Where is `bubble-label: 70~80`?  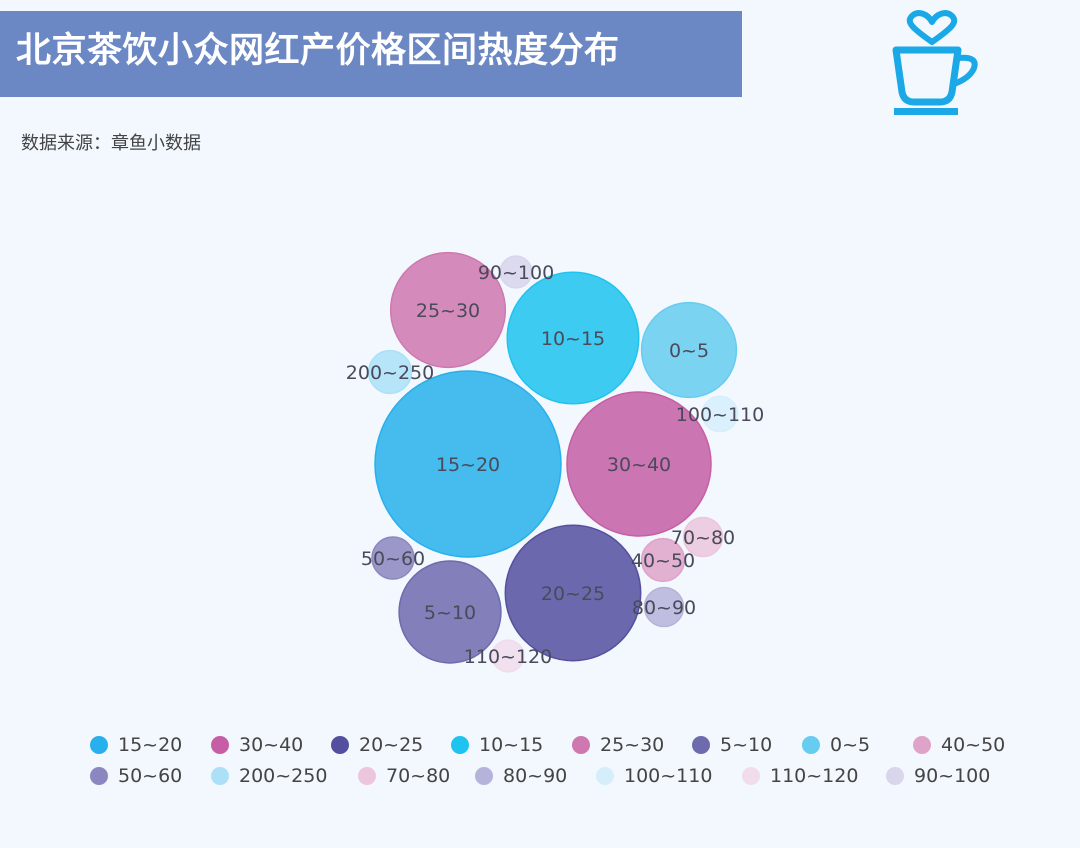
bubble-label: 70~80 is located at coordinates (703, 538).